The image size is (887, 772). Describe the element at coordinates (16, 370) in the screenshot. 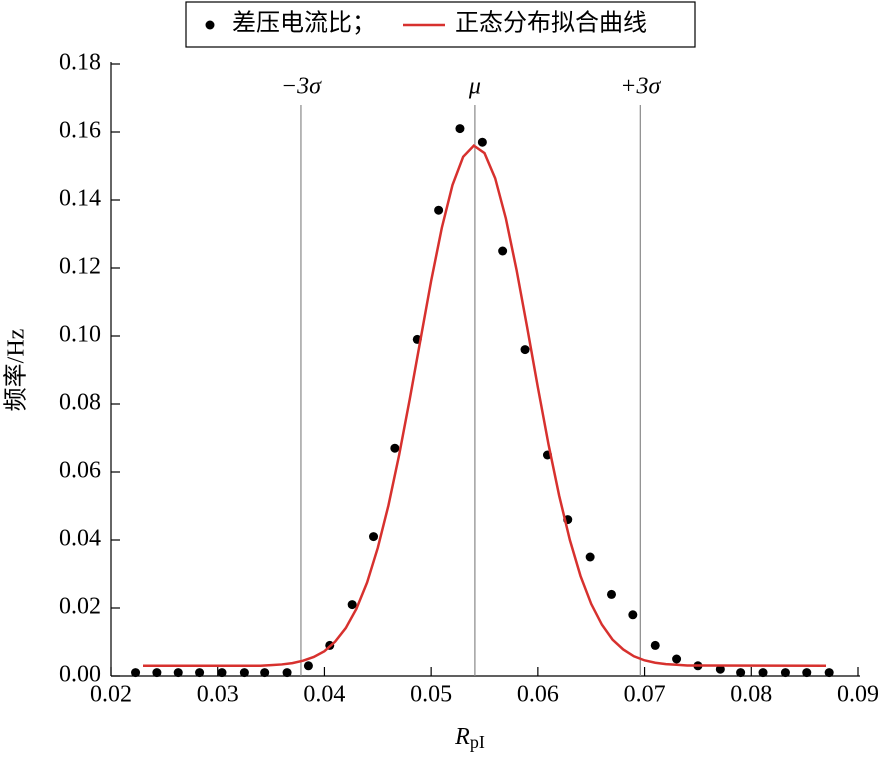

I see `y-axis-label: 频率/Hz` at that location.